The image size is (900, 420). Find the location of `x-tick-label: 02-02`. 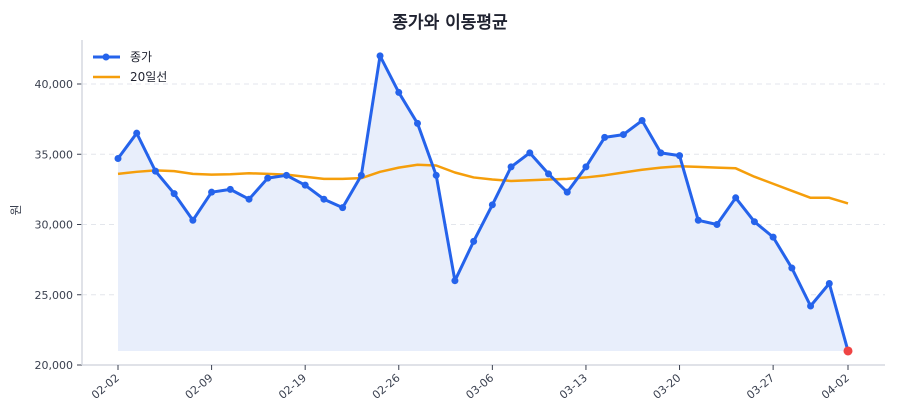

x-tick-label: 02-02 is located at coordinates (105, 386).